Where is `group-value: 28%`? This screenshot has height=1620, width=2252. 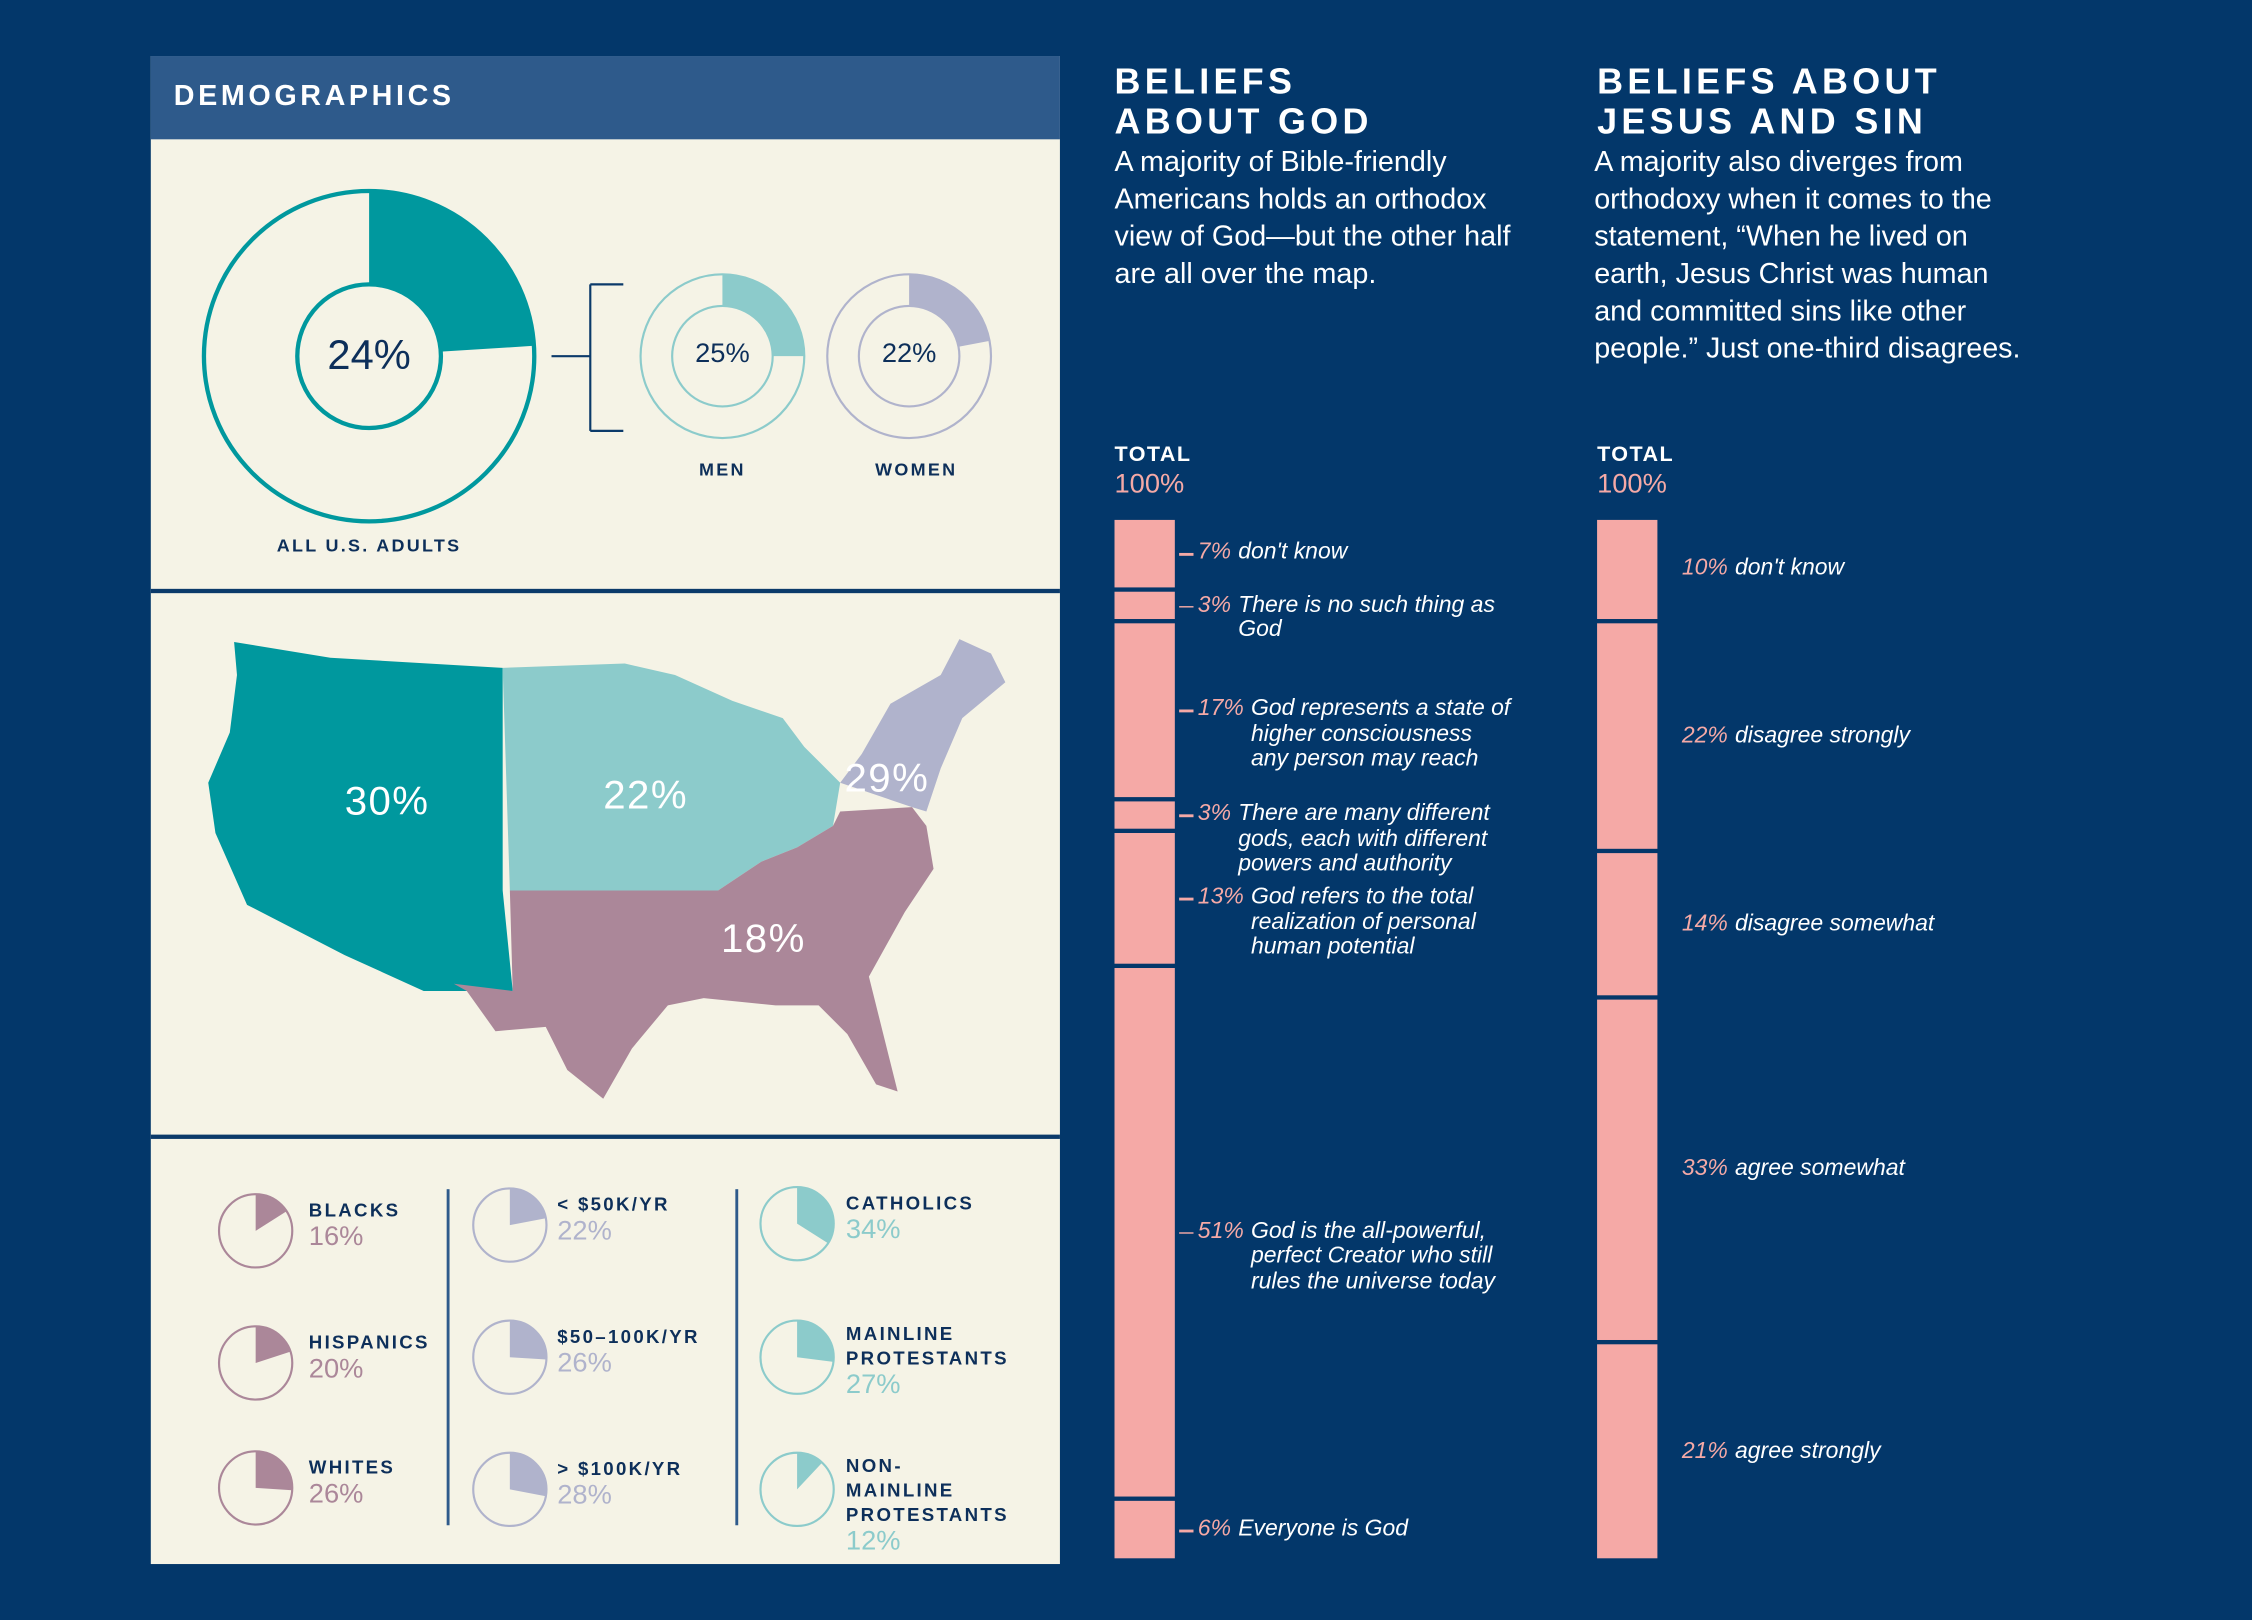
group-value: 28% is located at coordinates (584, 1495).